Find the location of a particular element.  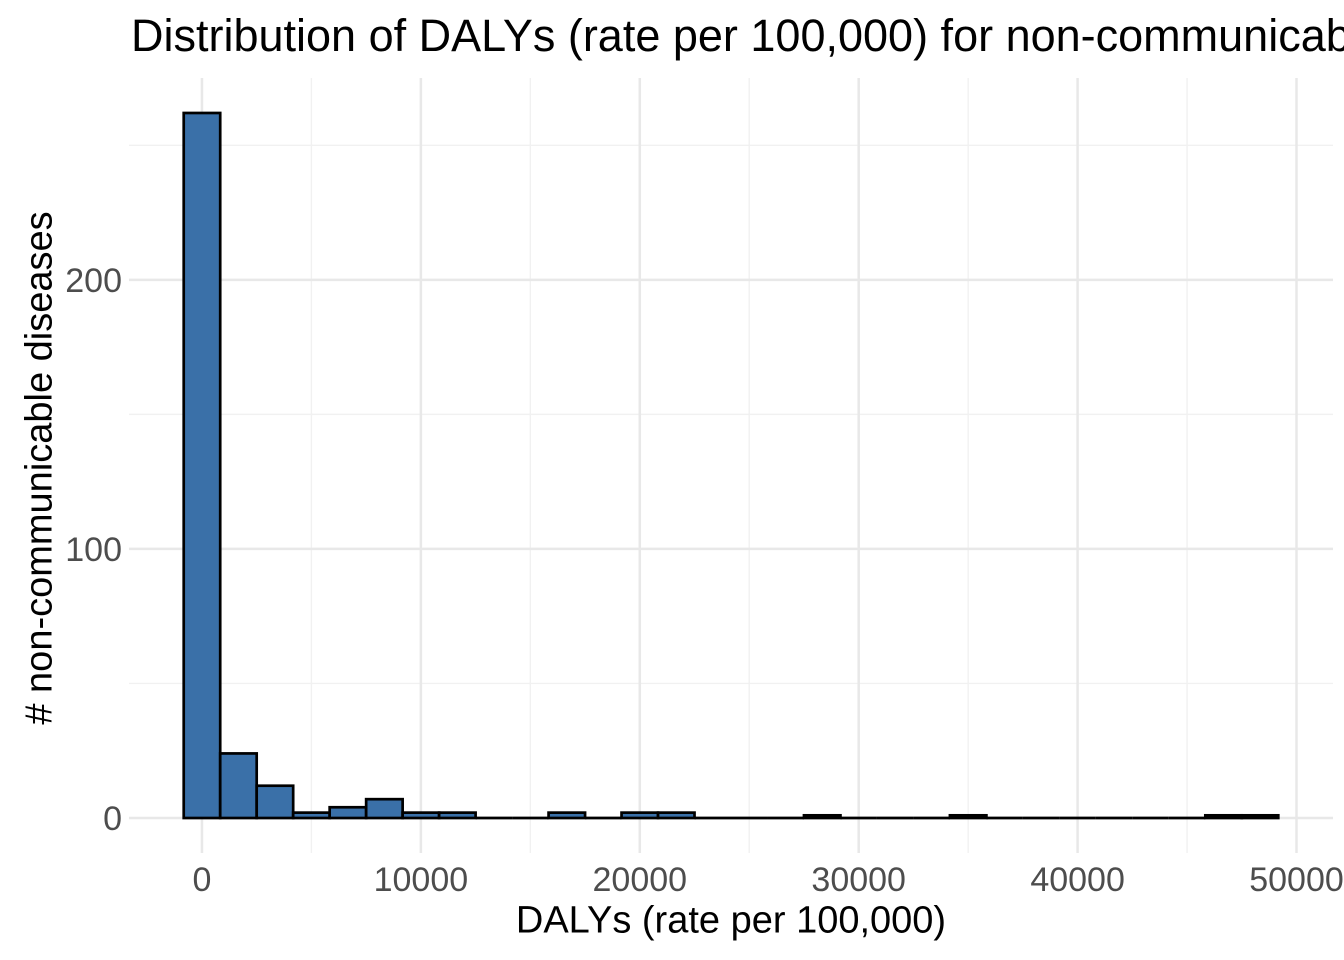

x-tick-label: 50000 is located at coordinates (1296, 880).